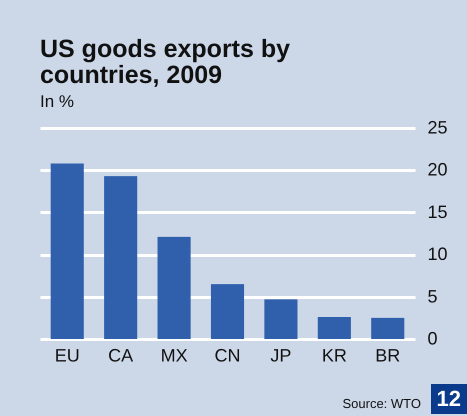 The image size is (467, 416). What do you see at coordinates (381, 403) in the screenshot?
I see `source-note: Source: WTO` at bounding box center [381, 403].